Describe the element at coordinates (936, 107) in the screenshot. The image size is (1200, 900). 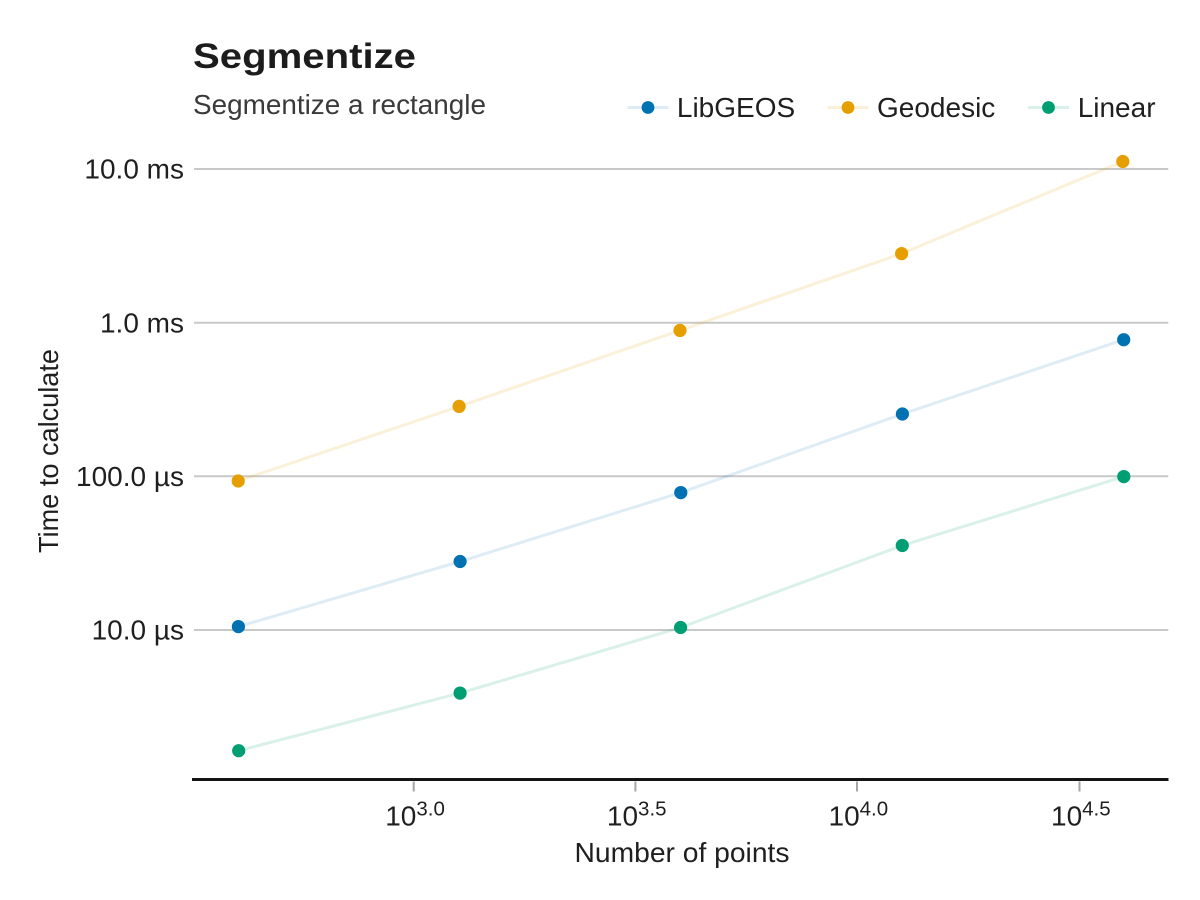
I see `svg-text: Geodesic` at that location.